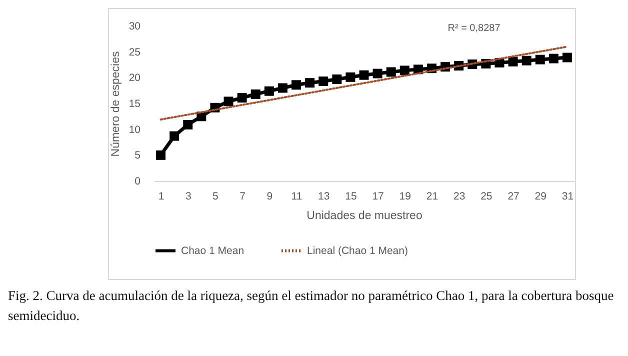 This screenshot has width=628, height=356. What do you see at coordinates (540, 196) in the screenshot?
I see `x-tick-label: 29` at bounding box center [540, 196].